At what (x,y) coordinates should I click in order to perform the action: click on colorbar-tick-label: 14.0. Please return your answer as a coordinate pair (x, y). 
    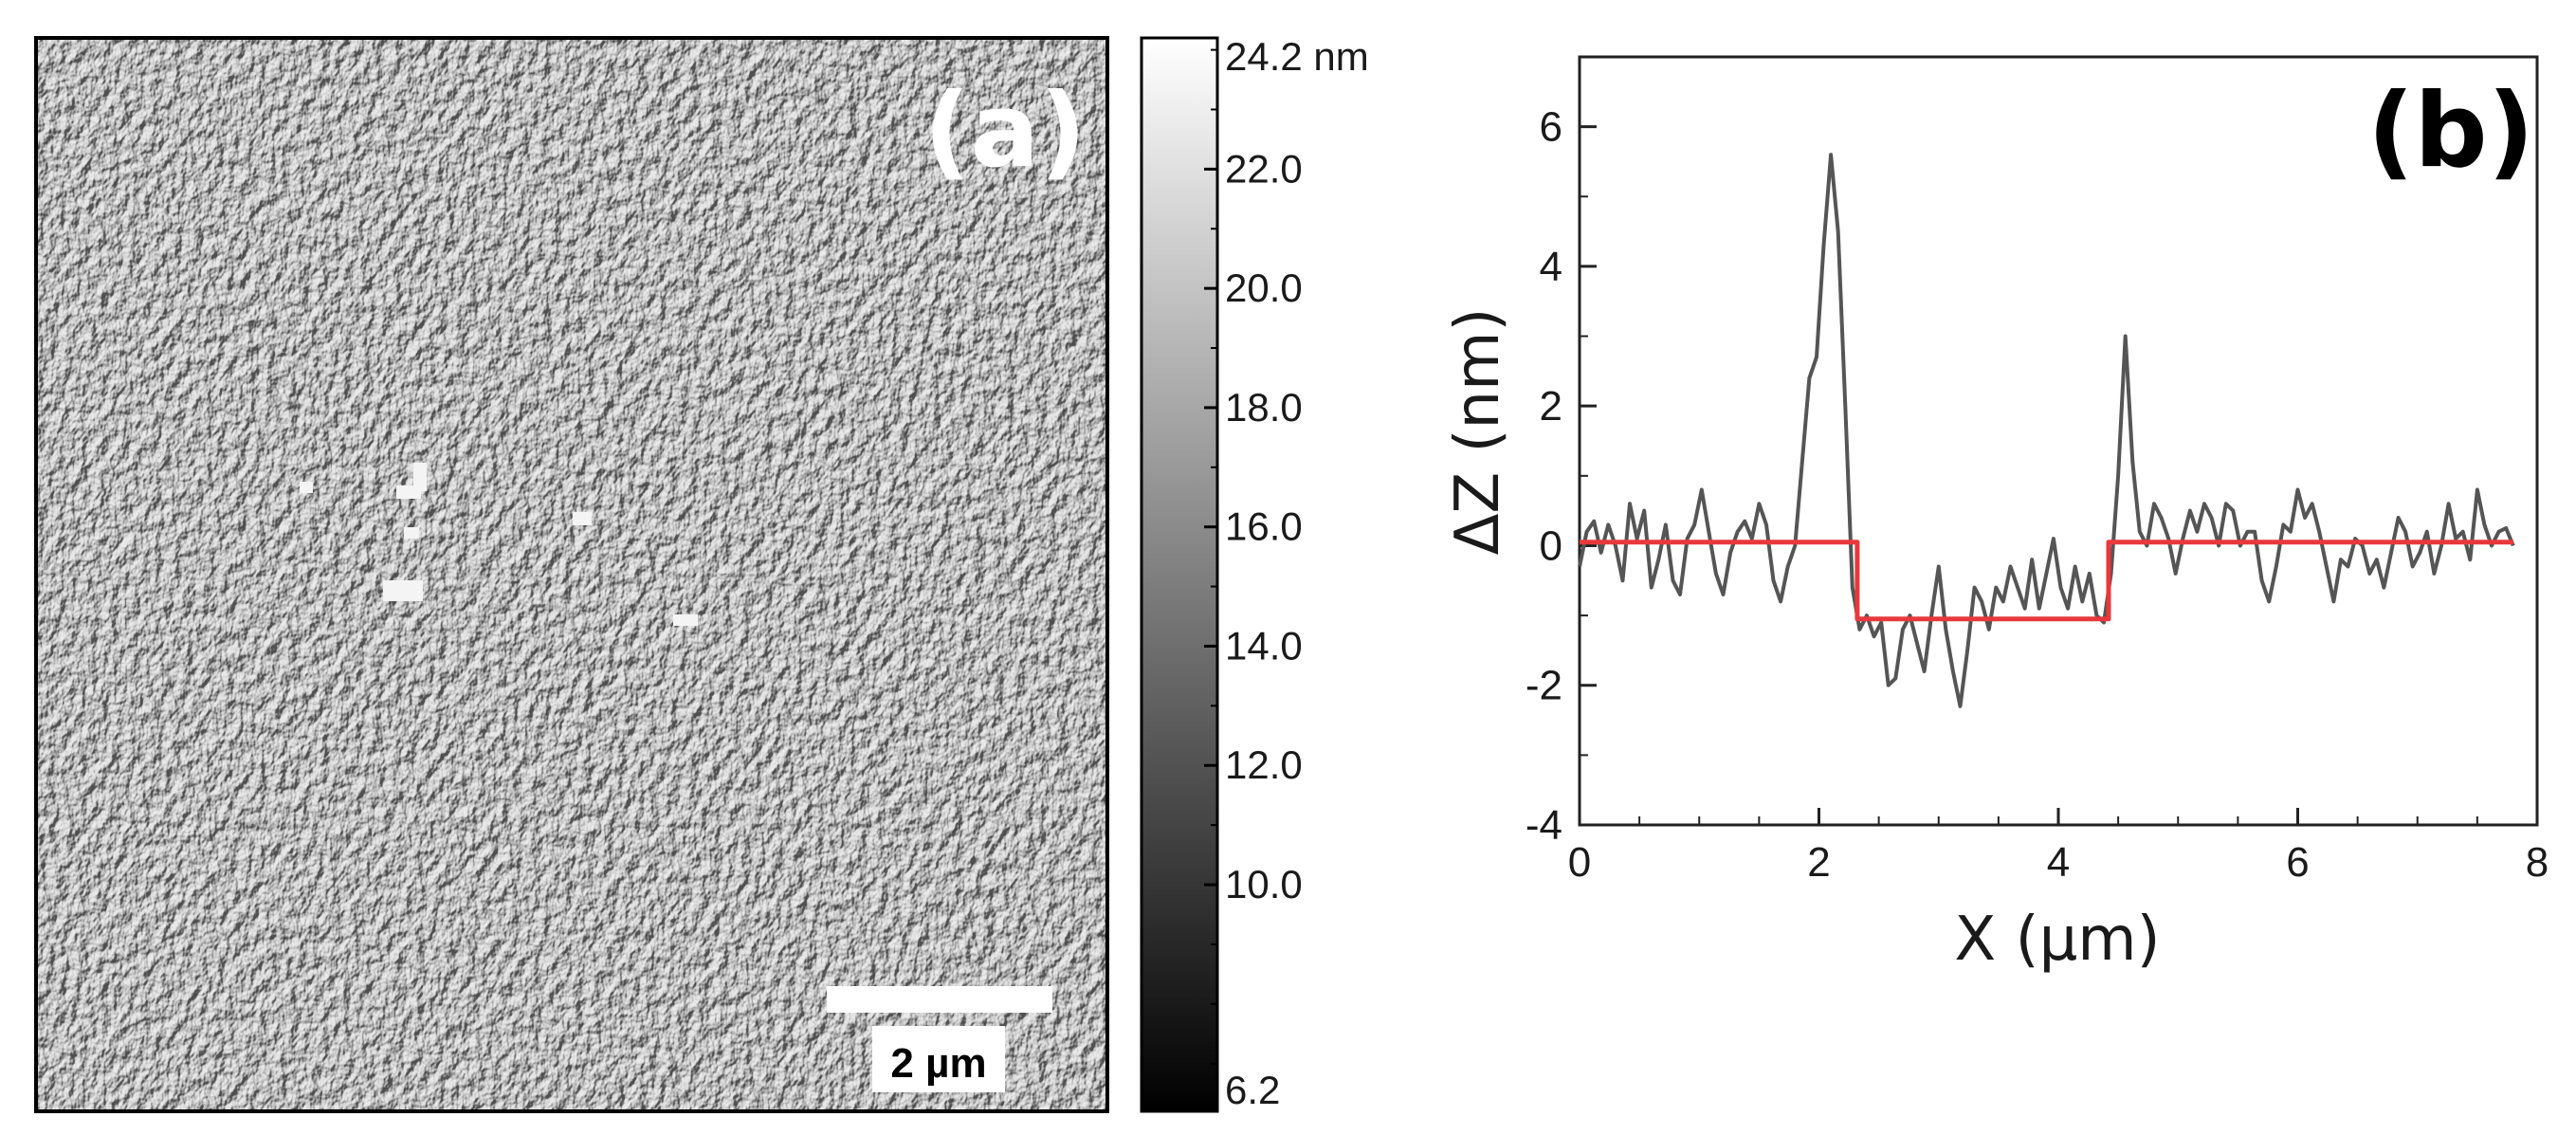
    Looking at the image, I should click on (1264, 645).